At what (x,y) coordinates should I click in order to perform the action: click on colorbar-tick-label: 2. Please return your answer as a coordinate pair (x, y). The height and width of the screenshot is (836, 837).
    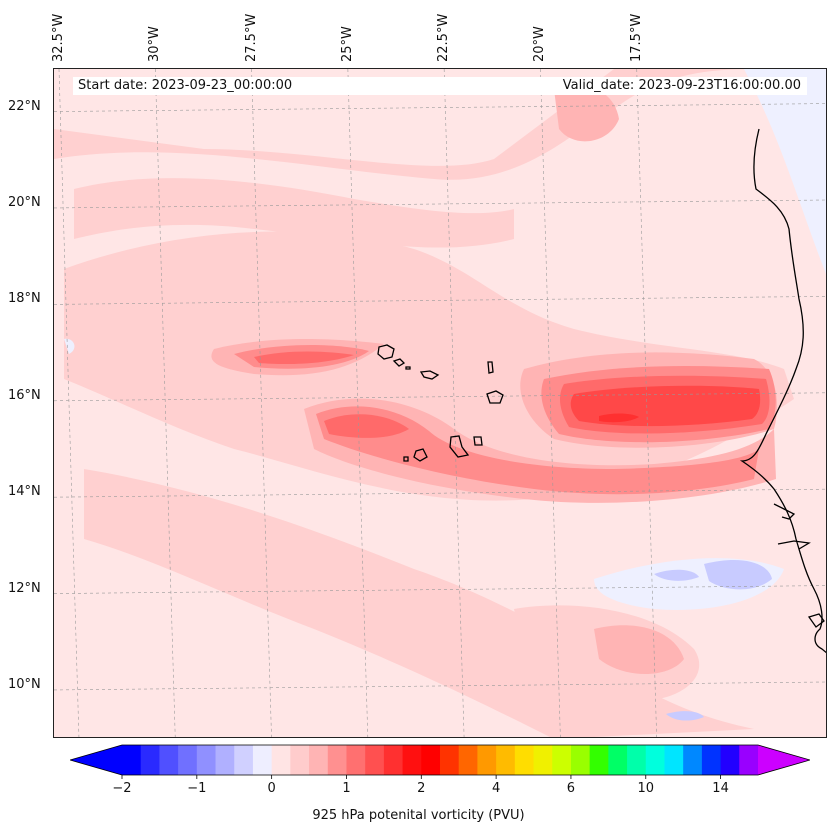
    Looking at the image, I should click on (421, 788).